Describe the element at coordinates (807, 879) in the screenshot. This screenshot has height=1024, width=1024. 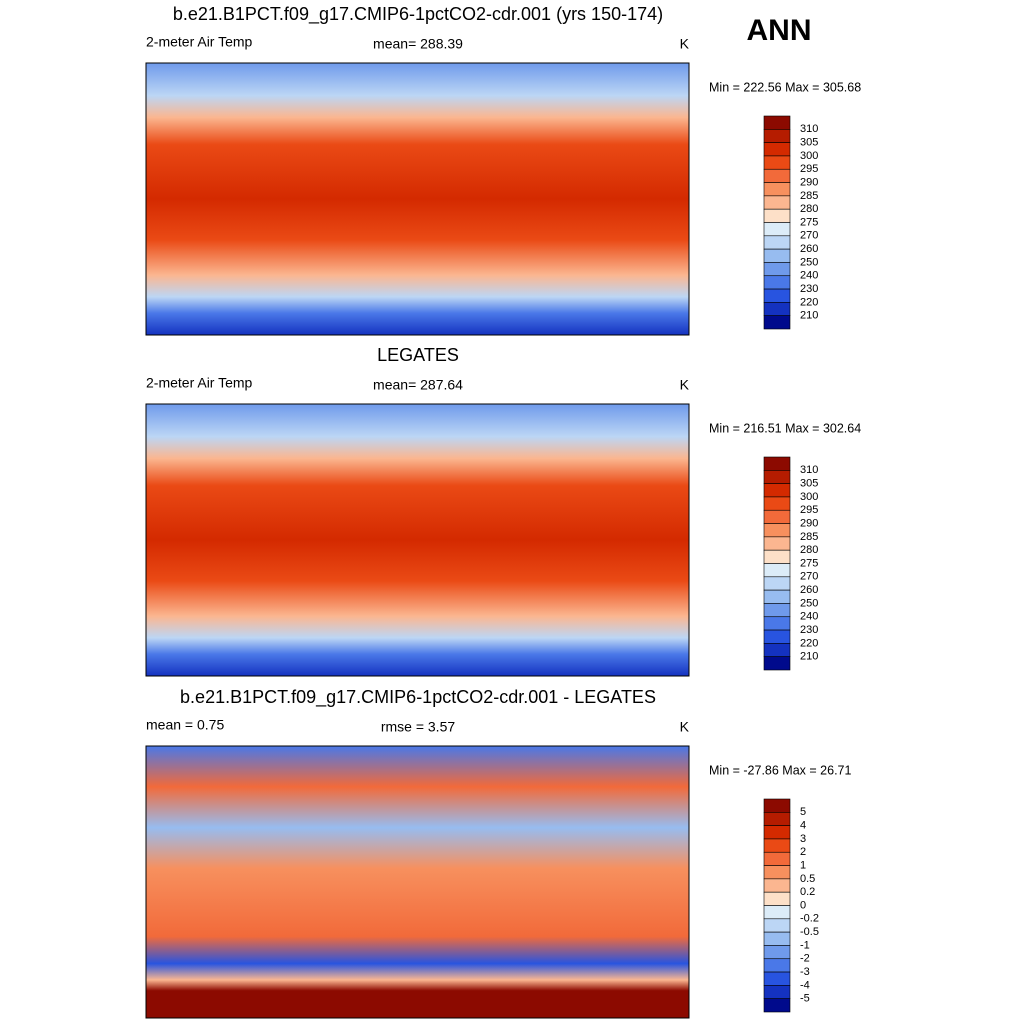
I see `colorbar-label: 0.5` at that location.